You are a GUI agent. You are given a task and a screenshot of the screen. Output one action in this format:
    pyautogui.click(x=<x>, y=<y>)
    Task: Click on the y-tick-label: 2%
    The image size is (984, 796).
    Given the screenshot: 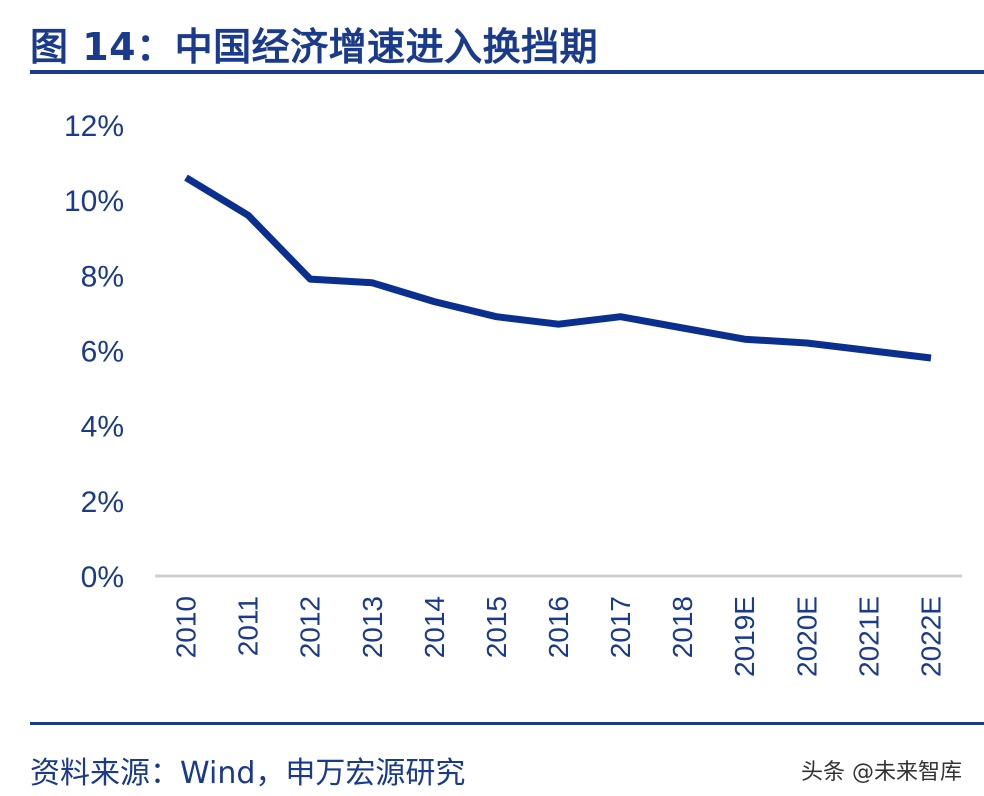 What is the action you would take?
    pyautogui.click(x=102, y=502)
    